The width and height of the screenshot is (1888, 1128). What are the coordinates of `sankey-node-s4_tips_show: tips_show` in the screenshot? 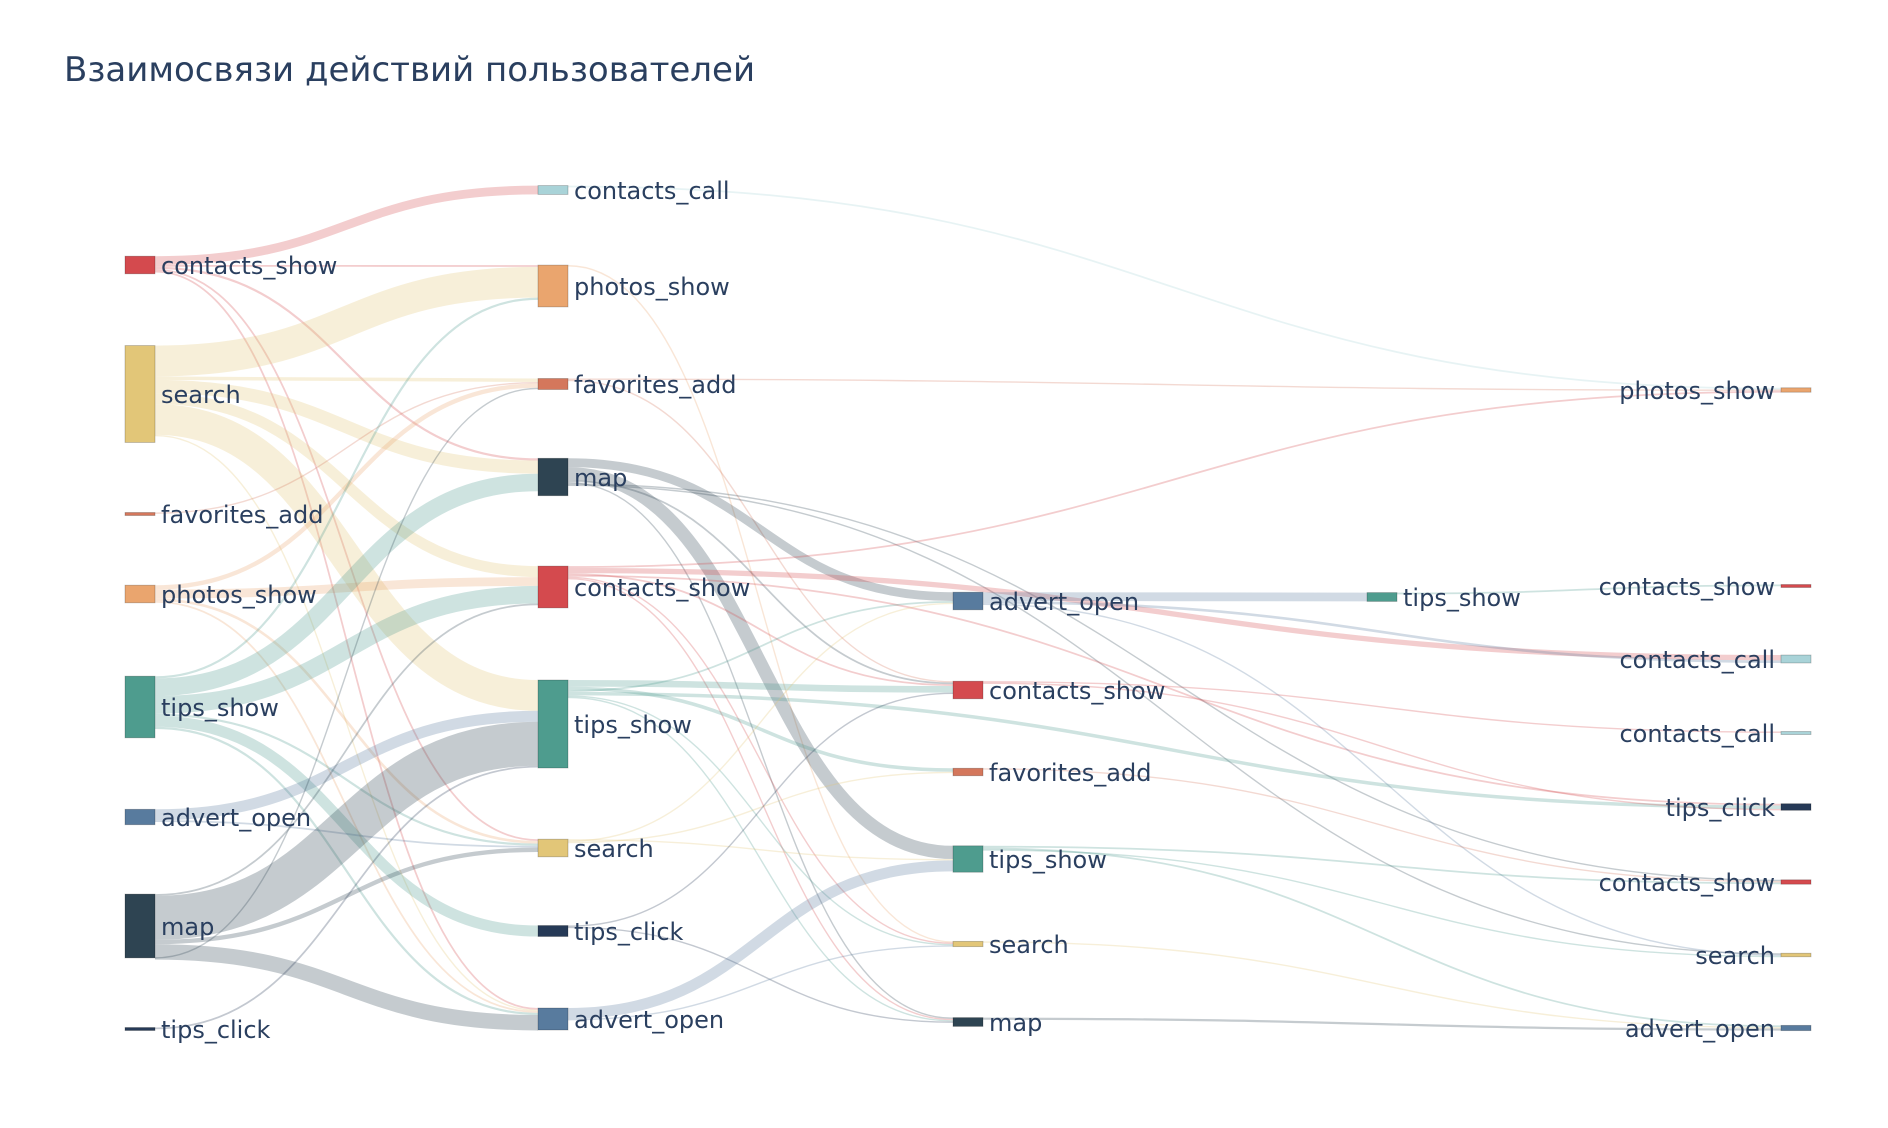 It's located at (1443, 598).